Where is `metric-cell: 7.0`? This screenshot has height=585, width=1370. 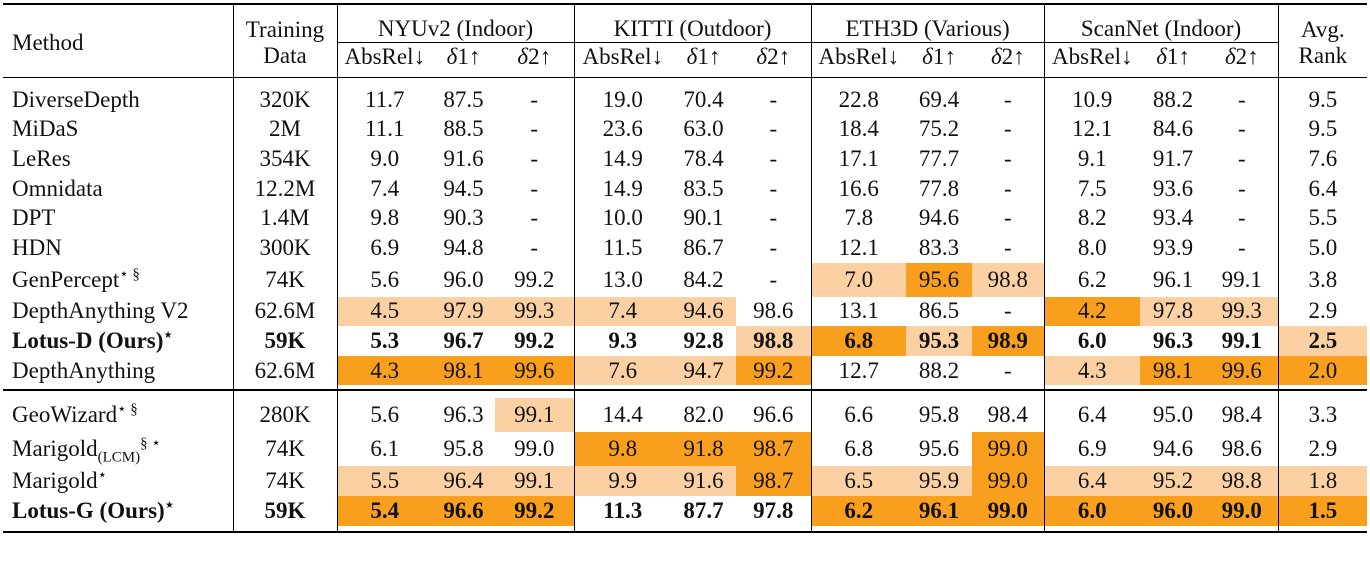 metric-cell: 7.0 is located at coordinates (858, 279).